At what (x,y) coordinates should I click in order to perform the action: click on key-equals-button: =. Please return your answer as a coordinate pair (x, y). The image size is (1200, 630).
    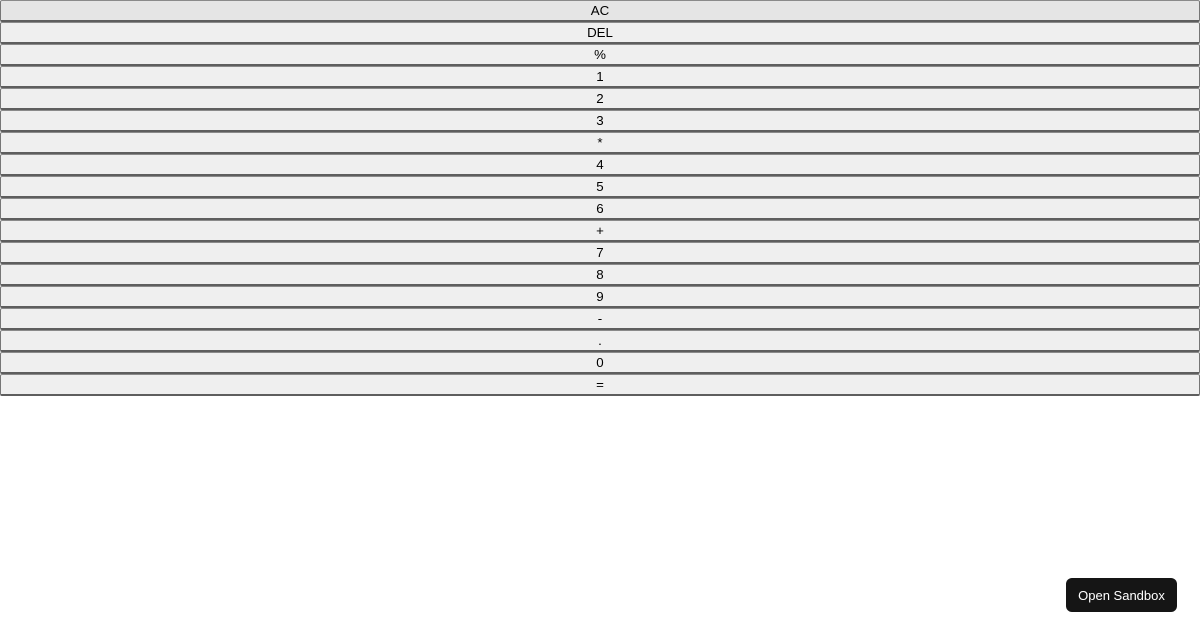
    Looking at the image, I should click on (600, 385).